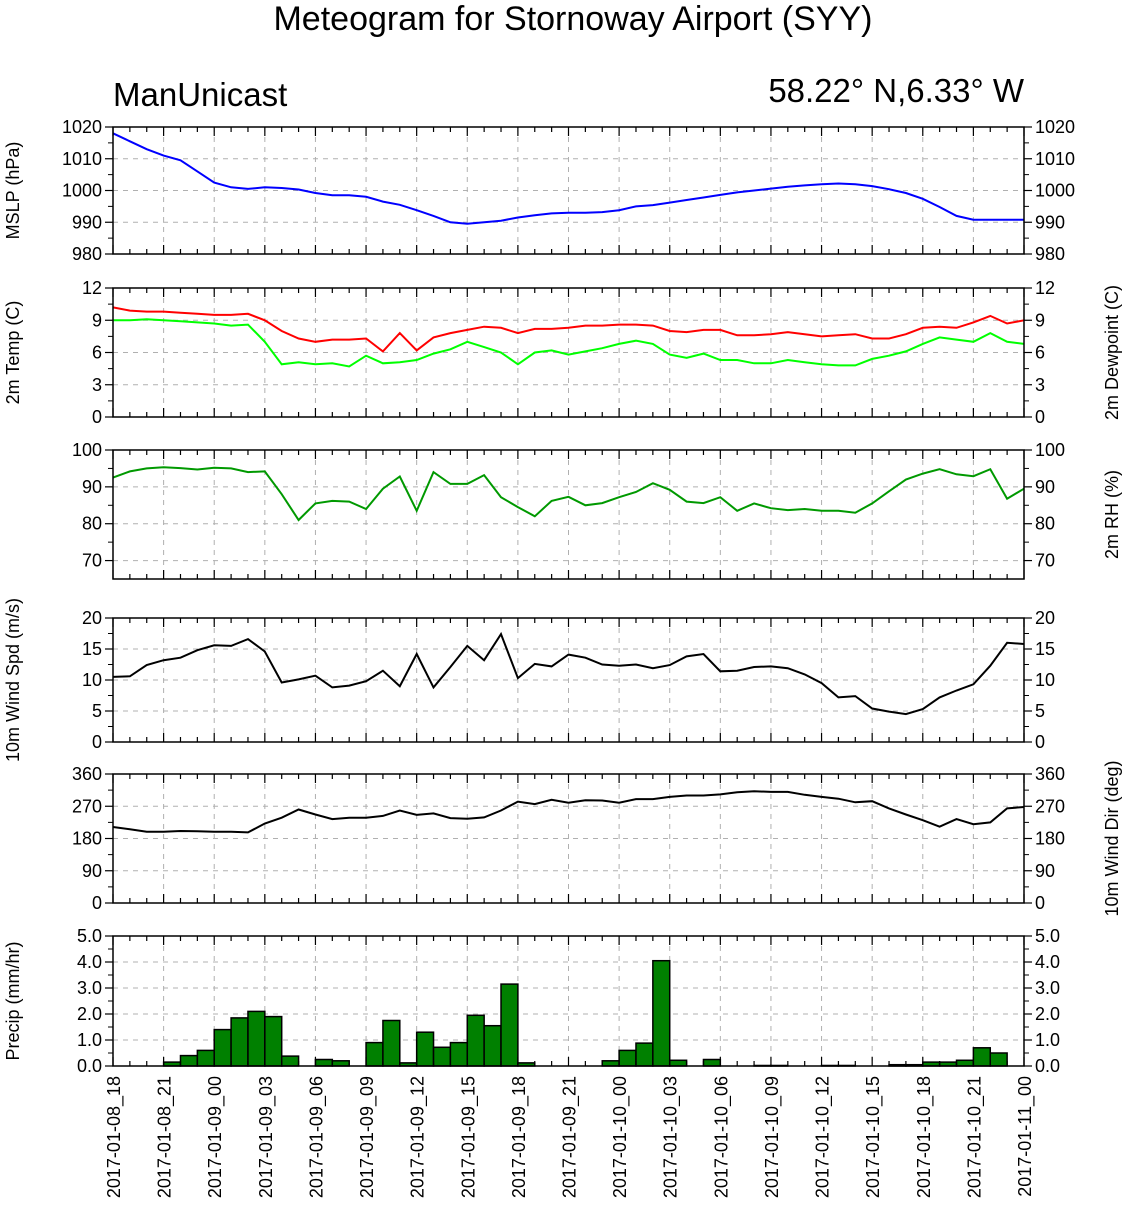  I want to click on y-tick-label-right: 360, so click(1050, 774).